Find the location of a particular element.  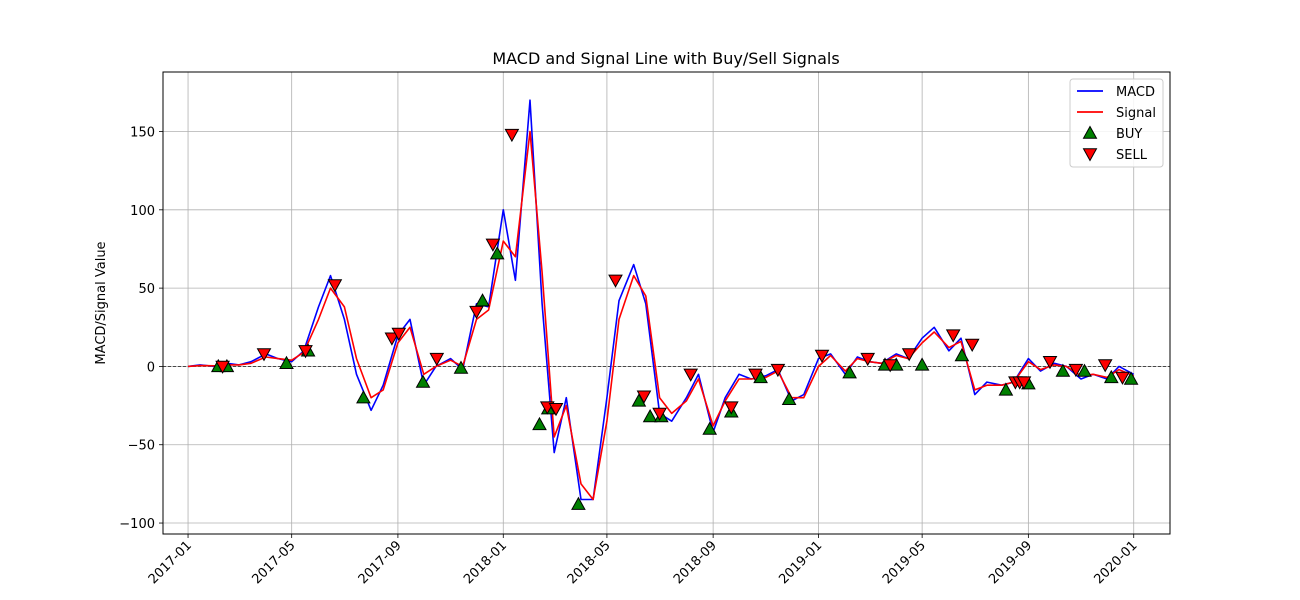

y-tick-label: 0 is located at coordinates (151, 367).